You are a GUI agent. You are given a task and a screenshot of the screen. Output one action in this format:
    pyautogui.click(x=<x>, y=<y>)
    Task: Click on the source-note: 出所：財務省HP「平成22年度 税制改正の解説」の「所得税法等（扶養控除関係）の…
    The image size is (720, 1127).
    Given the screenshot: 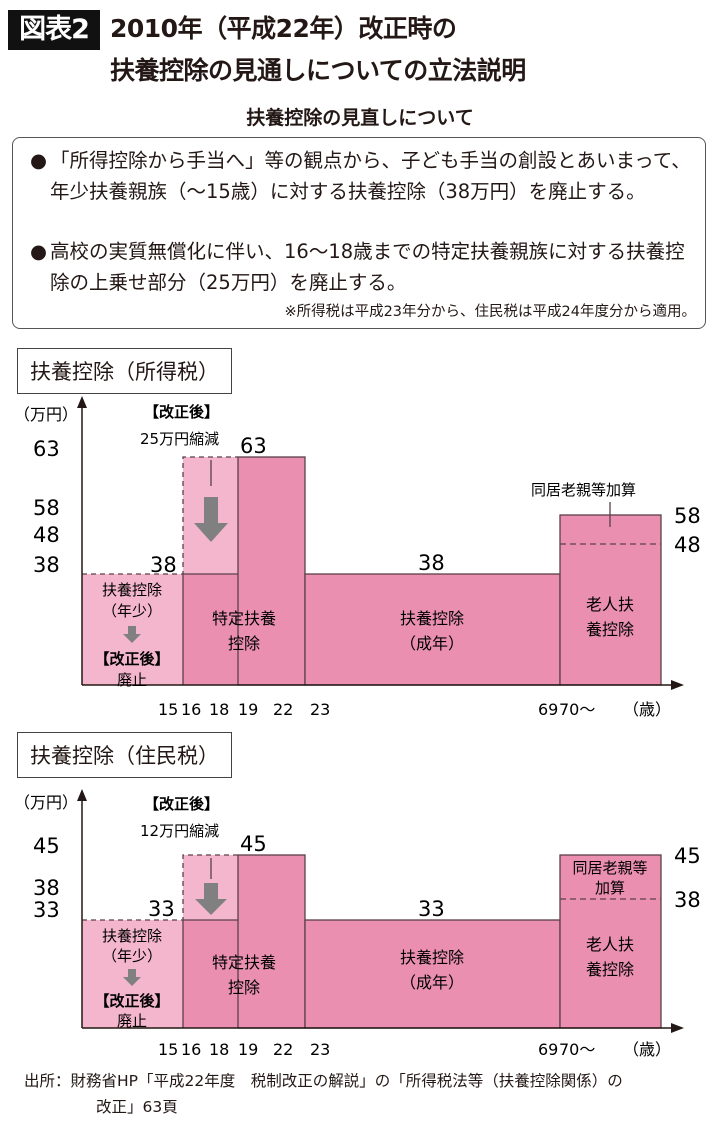 What is the action you would take?
    pyautogui.click(x=364, y=1094)
    